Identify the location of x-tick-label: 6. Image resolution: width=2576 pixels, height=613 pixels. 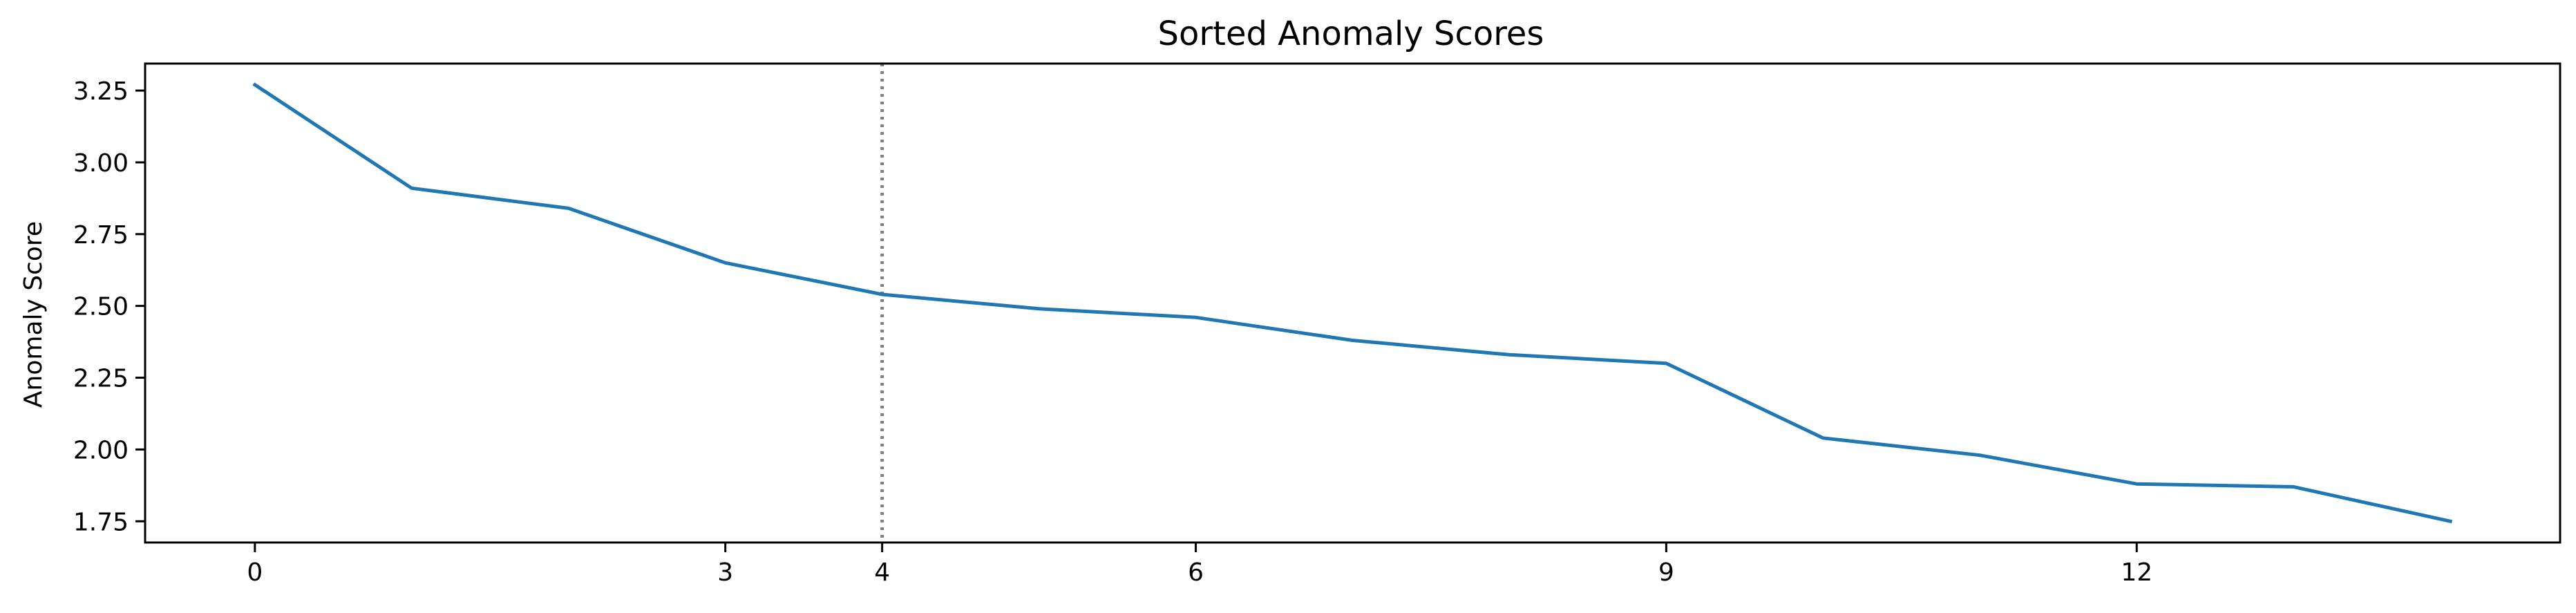
(1196, 572).